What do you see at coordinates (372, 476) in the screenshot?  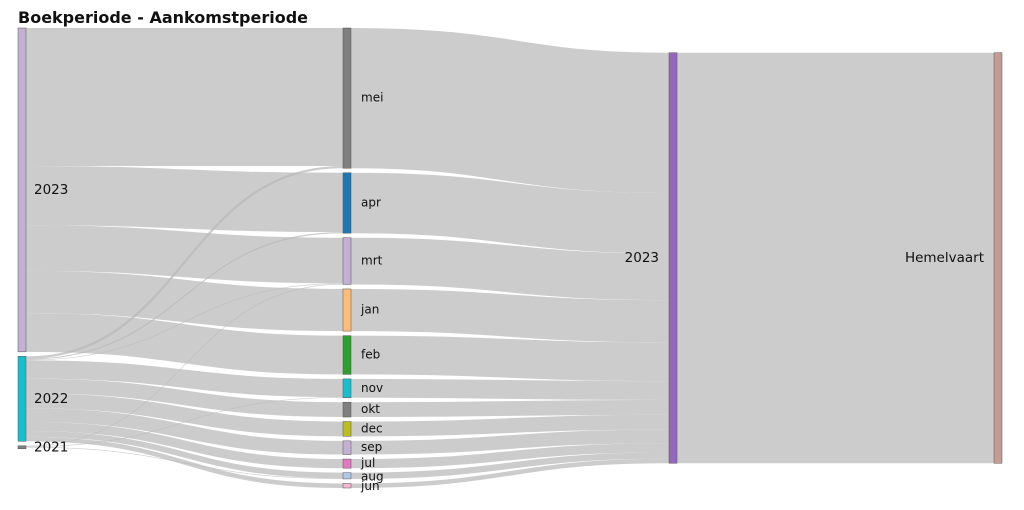 I see `label-aug: aug` at bounding box center [372, 476].